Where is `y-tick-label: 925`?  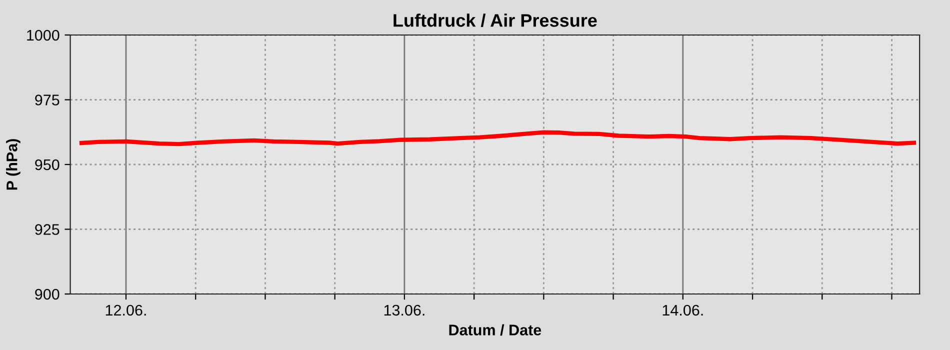 y-tick-label: 925 is located at coordinates (47, 229).